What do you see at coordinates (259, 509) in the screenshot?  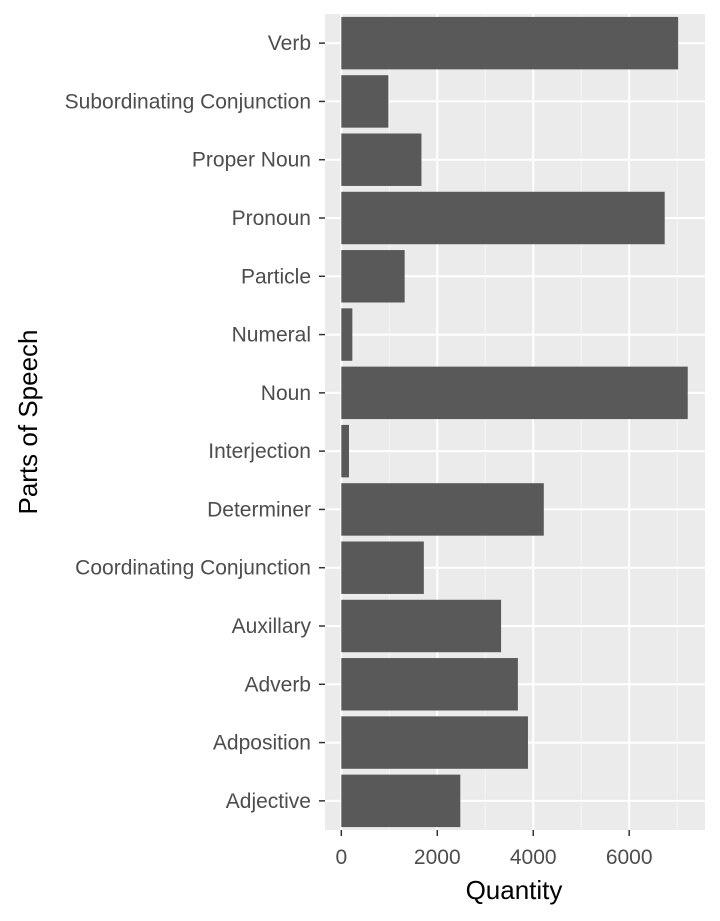 I see `y-tick-label: Determiner` at bounding box center [259, 509].